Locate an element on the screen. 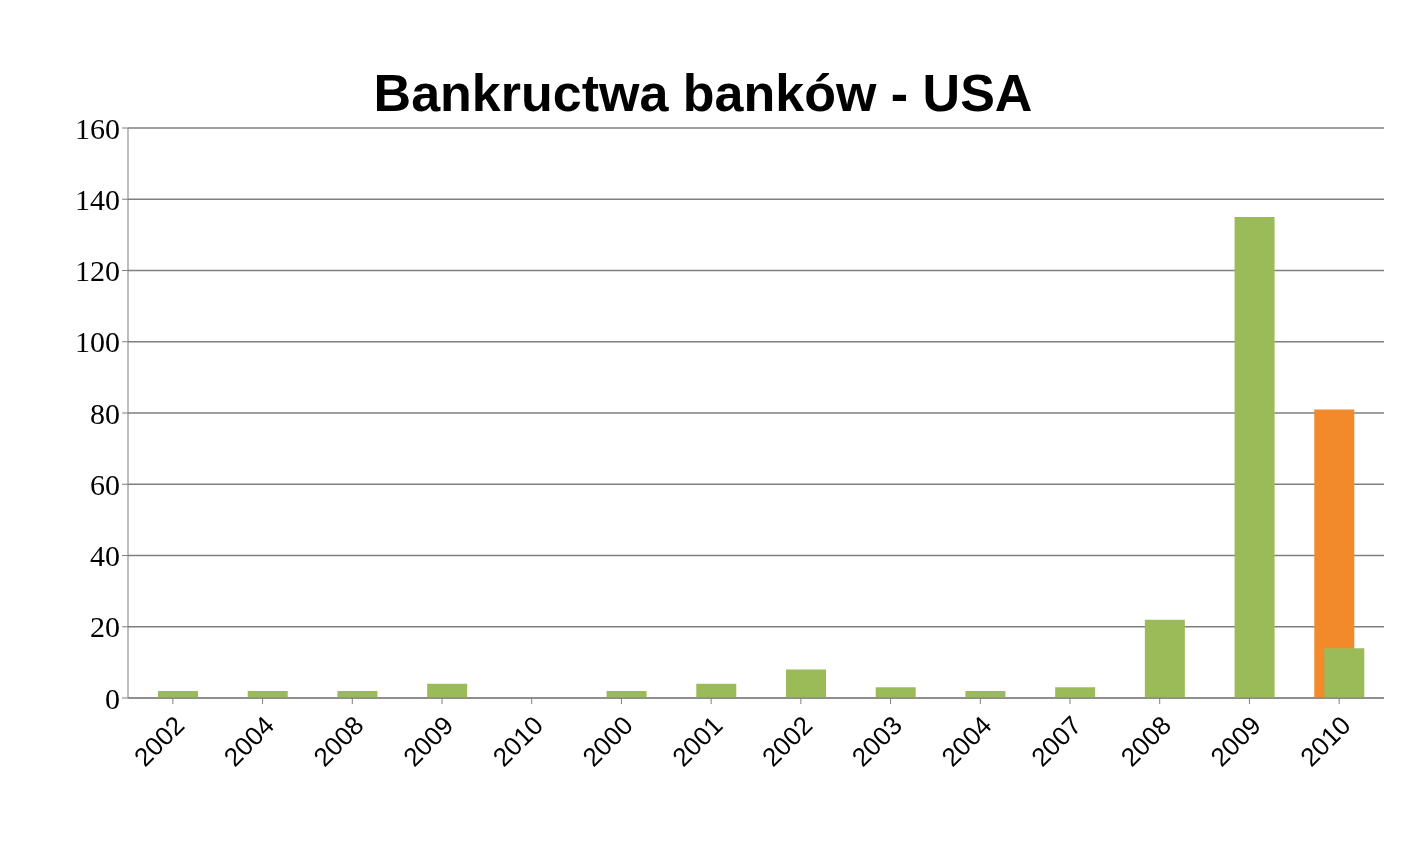 The width and height of the screenshot is (1406, 857). y-tick-label: 100 is located at coordinates (97, 342).